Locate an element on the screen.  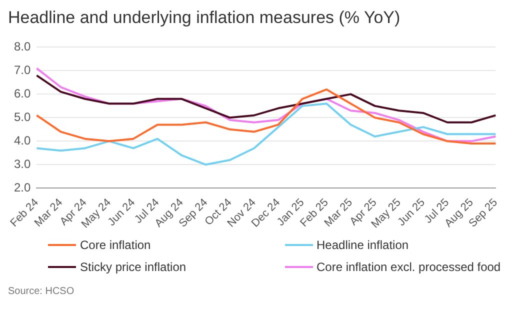
y-tick-label: 6.0 is located at coordinates (22, 93).